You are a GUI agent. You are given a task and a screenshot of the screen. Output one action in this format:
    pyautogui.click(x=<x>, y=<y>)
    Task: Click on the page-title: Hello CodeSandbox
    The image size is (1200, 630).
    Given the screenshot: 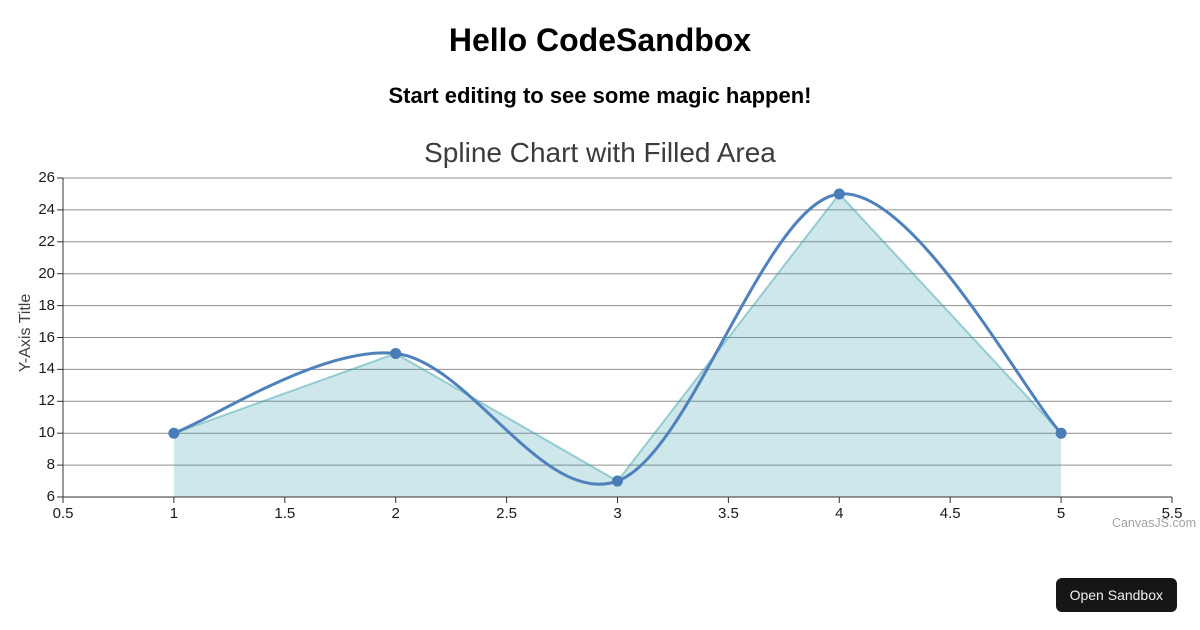 What is the action you would take?
    pyautogui.click(x=600, y=40)
    